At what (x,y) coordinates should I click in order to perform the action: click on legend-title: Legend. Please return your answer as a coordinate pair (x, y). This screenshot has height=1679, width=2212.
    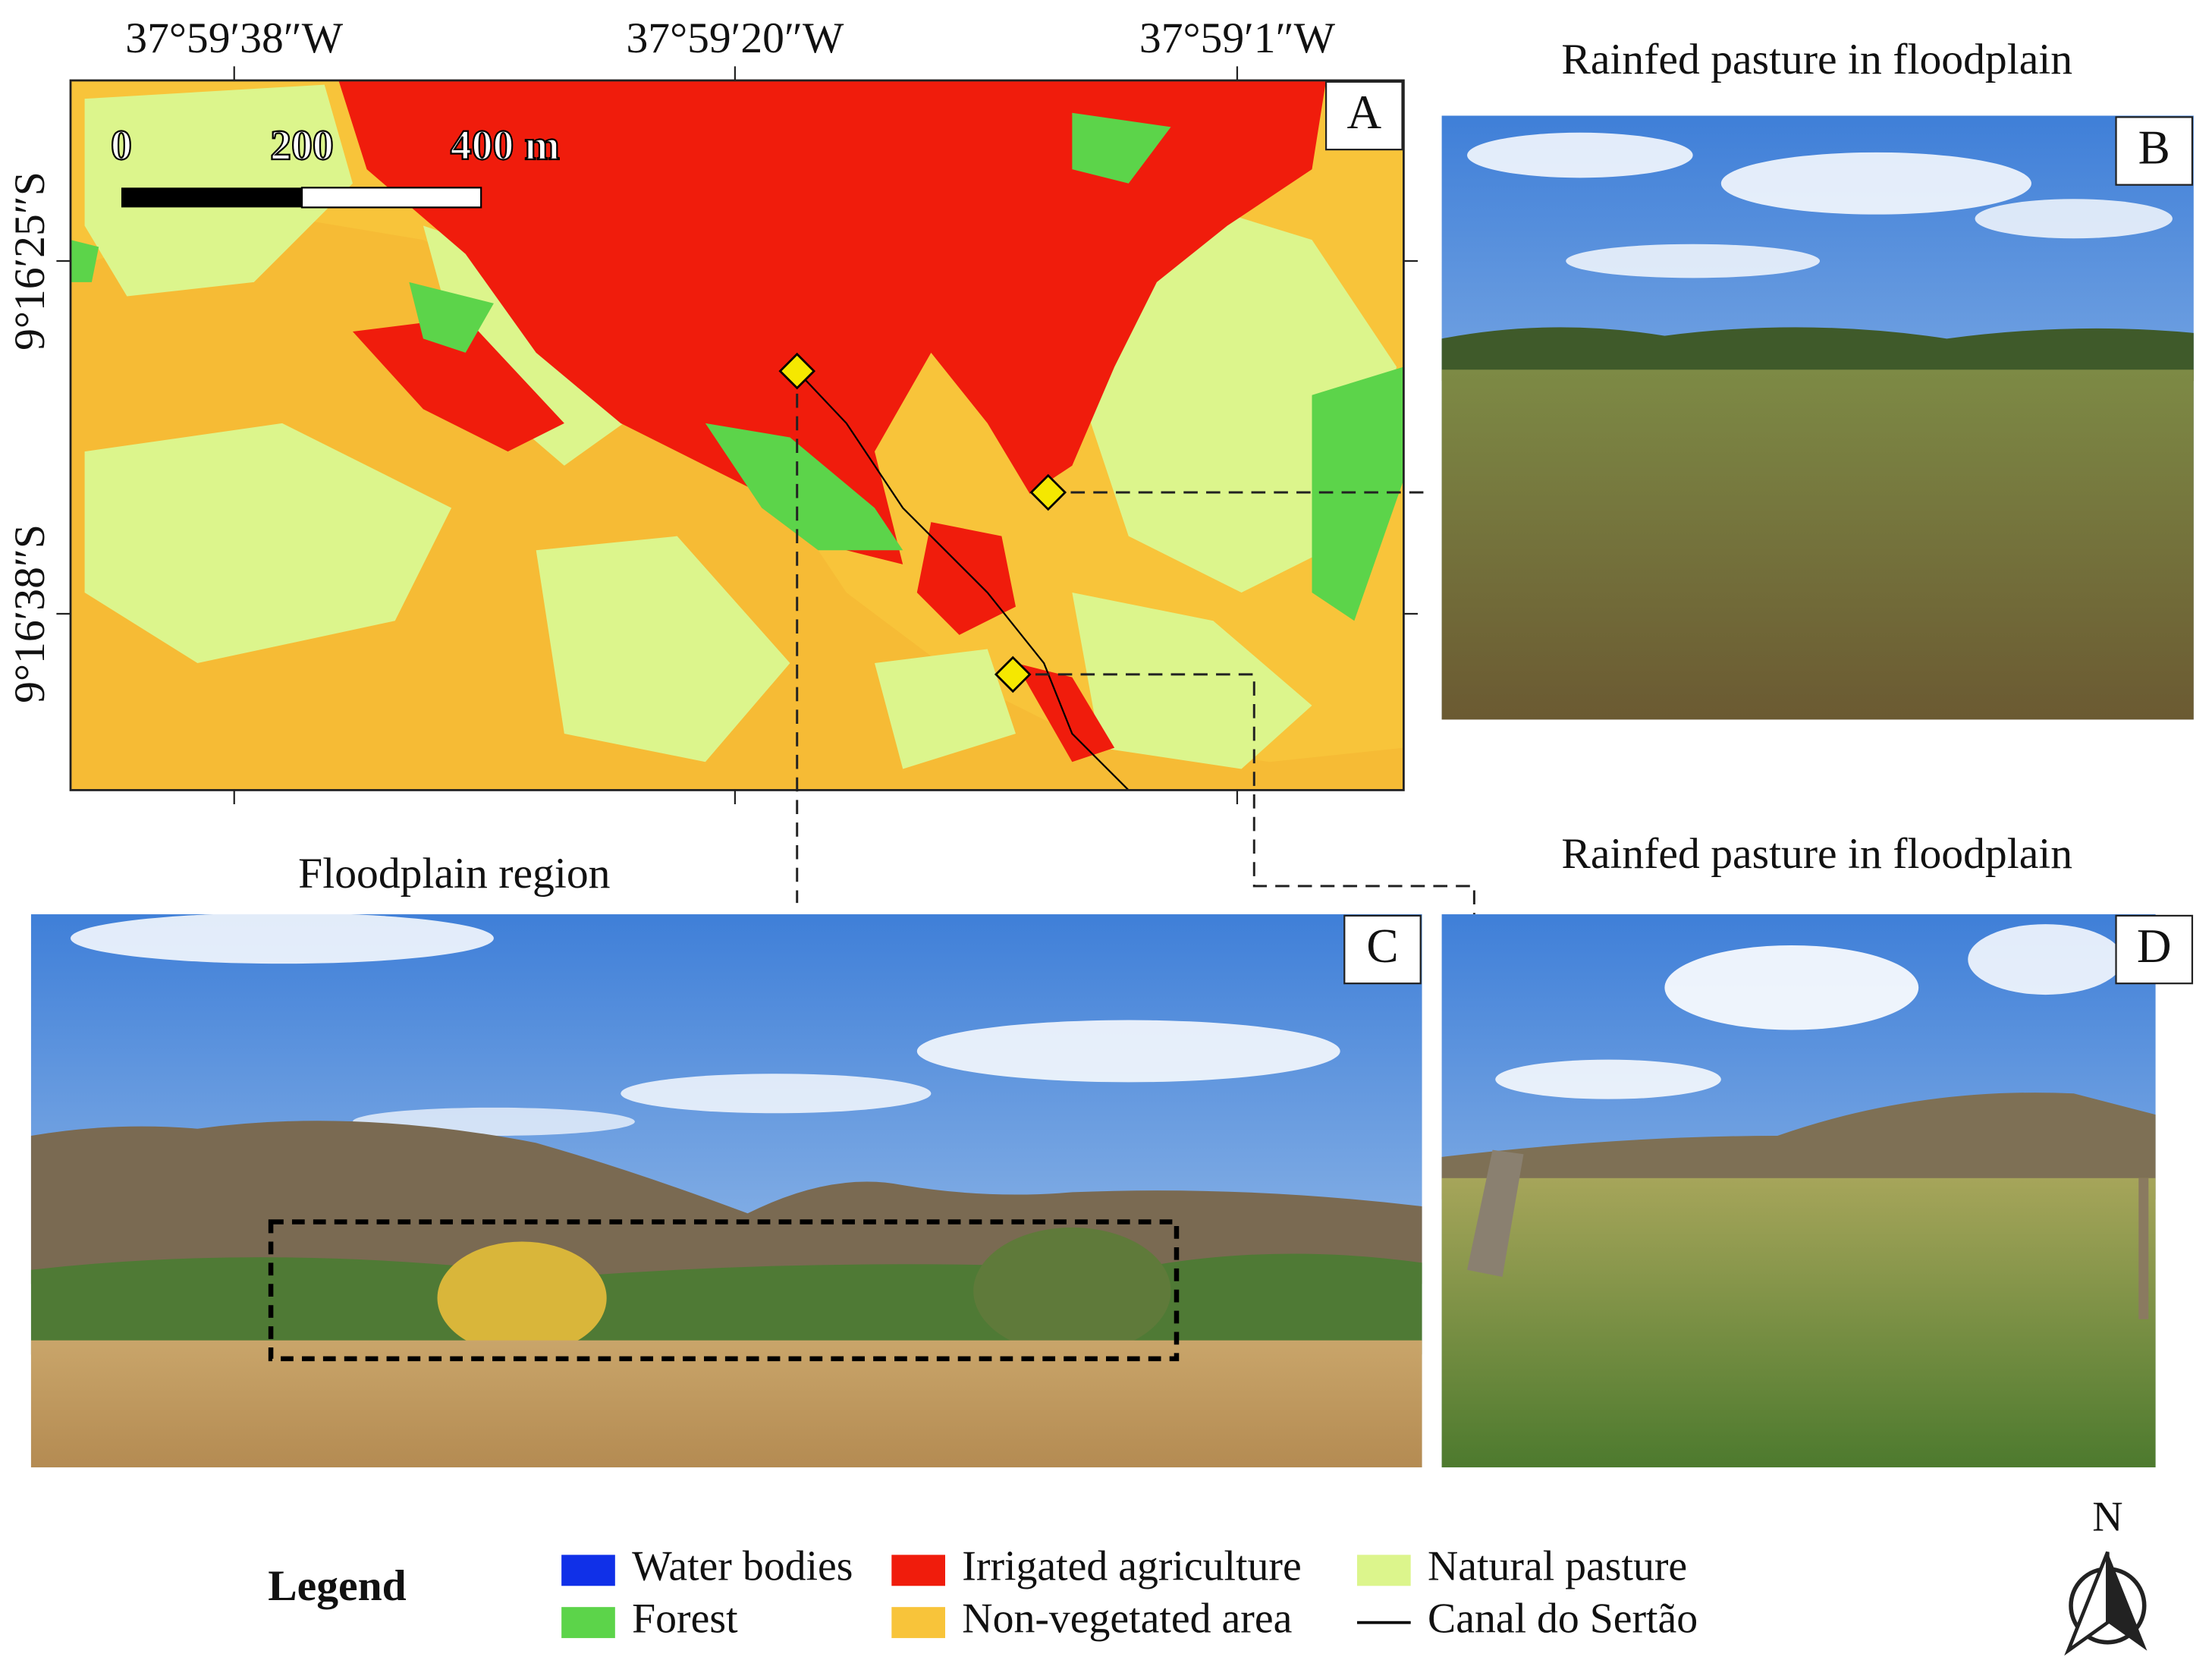
    Looking at the image, I should click on (337, 1586).